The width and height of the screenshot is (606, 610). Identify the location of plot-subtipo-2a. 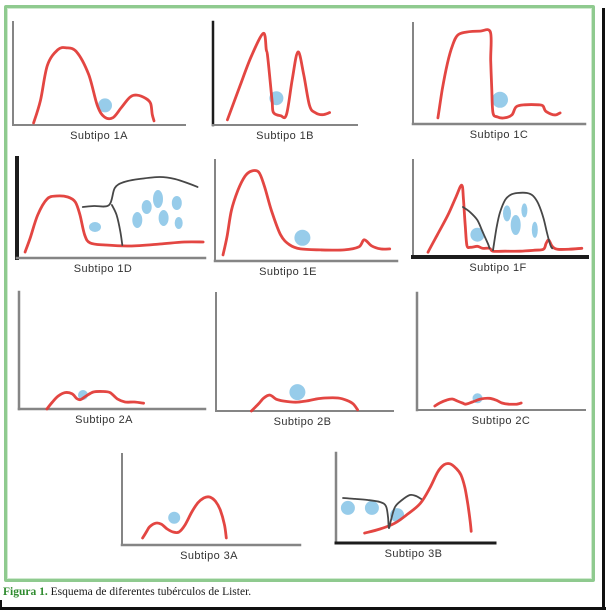
(112, 350).